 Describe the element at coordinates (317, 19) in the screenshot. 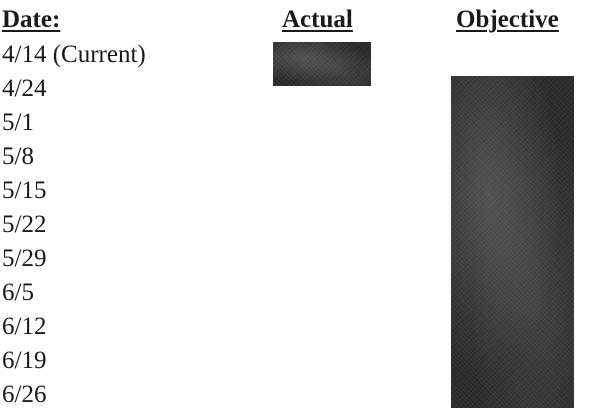

I see `actual-column-header: Actual` at that location.